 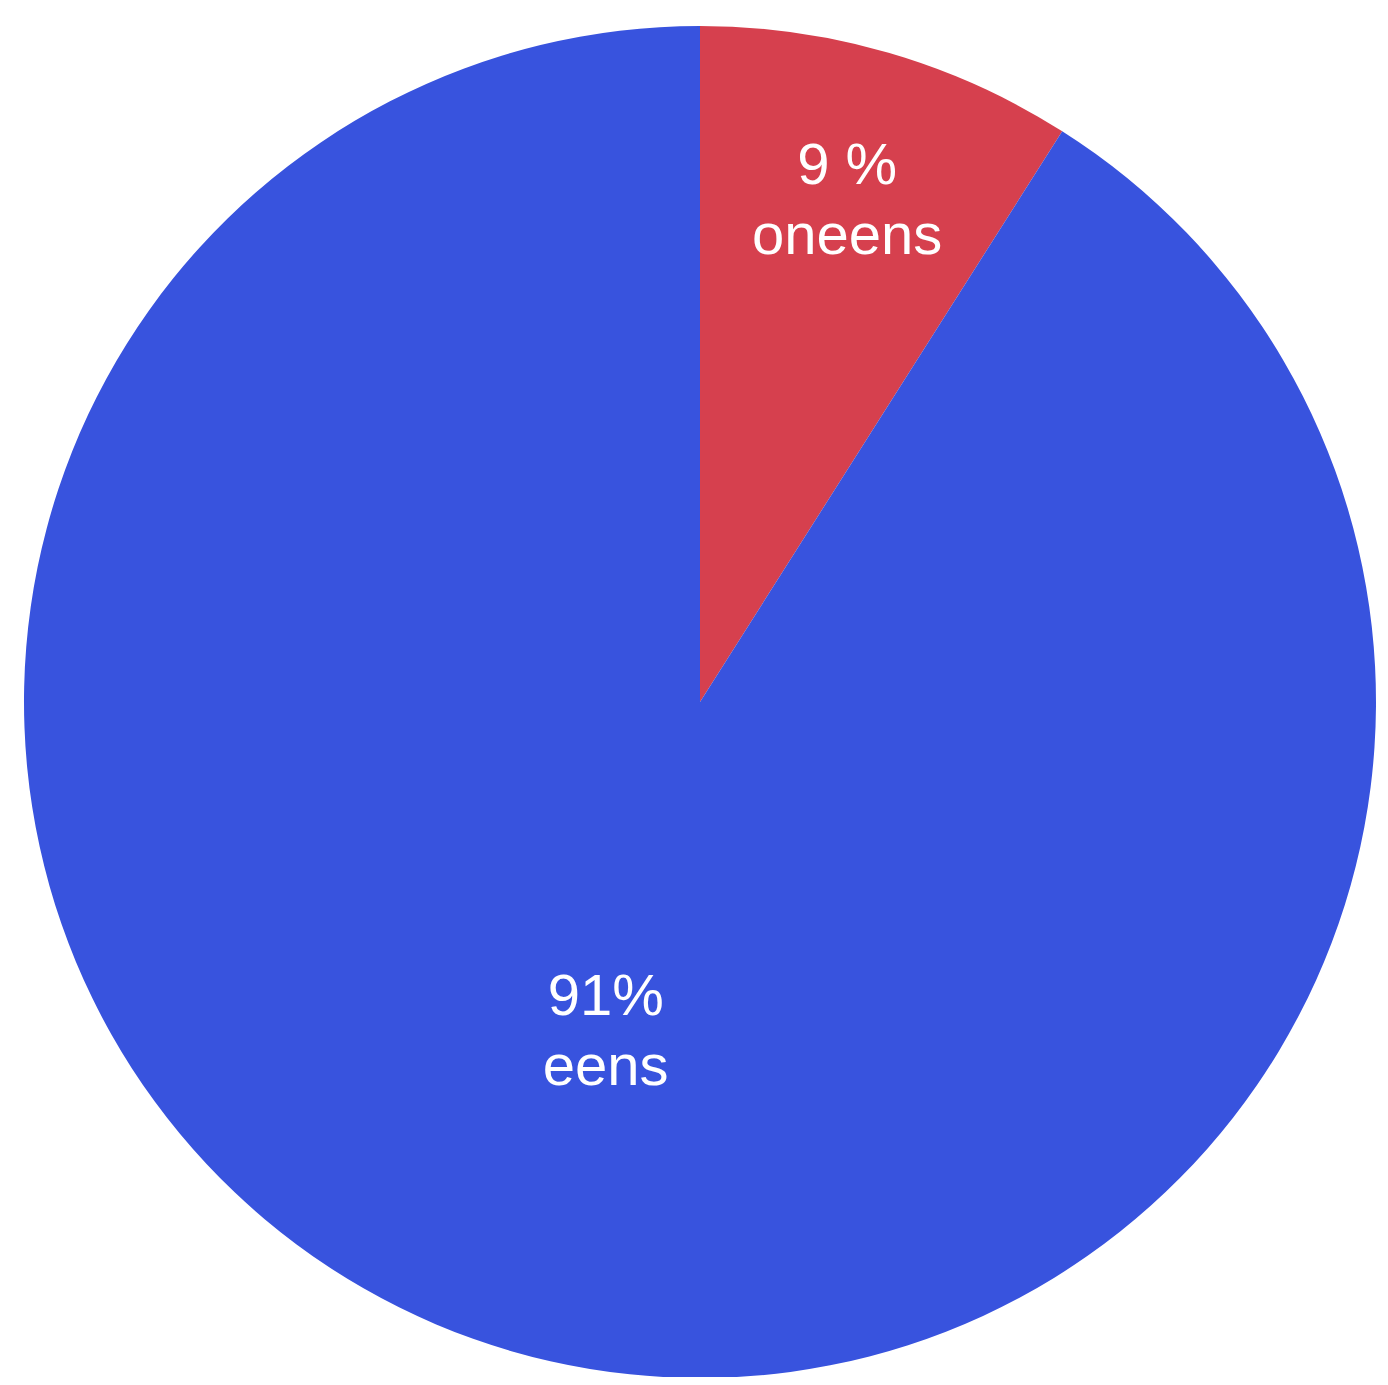 I want to click on slice-label: oneens, so click(x=847, y=233).